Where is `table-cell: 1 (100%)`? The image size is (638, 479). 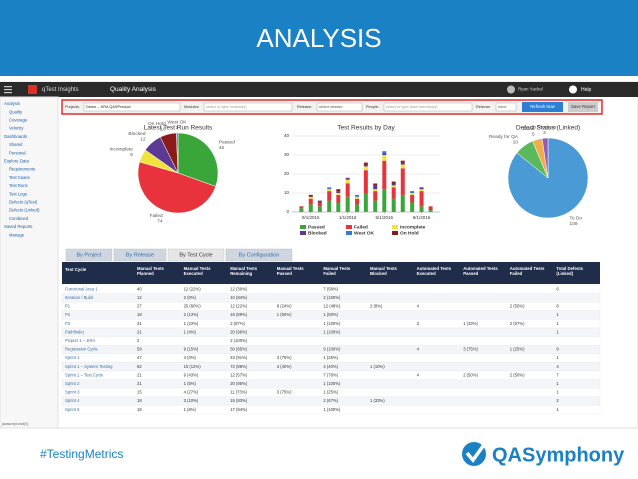 table-cell: 1 (100%) is located at coordinates (332, 409).